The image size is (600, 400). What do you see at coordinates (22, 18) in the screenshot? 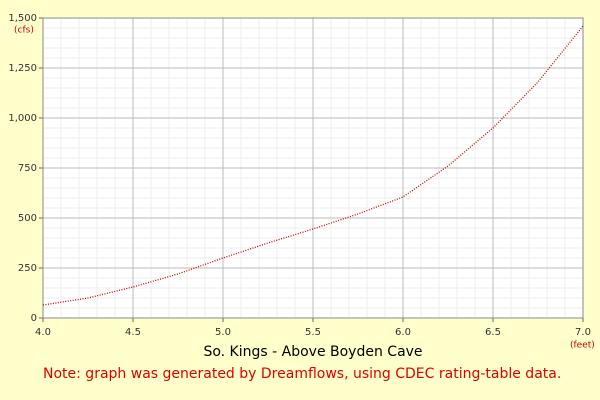
I see `y-tick-label: 1,500` at bounding box center [22, 18].